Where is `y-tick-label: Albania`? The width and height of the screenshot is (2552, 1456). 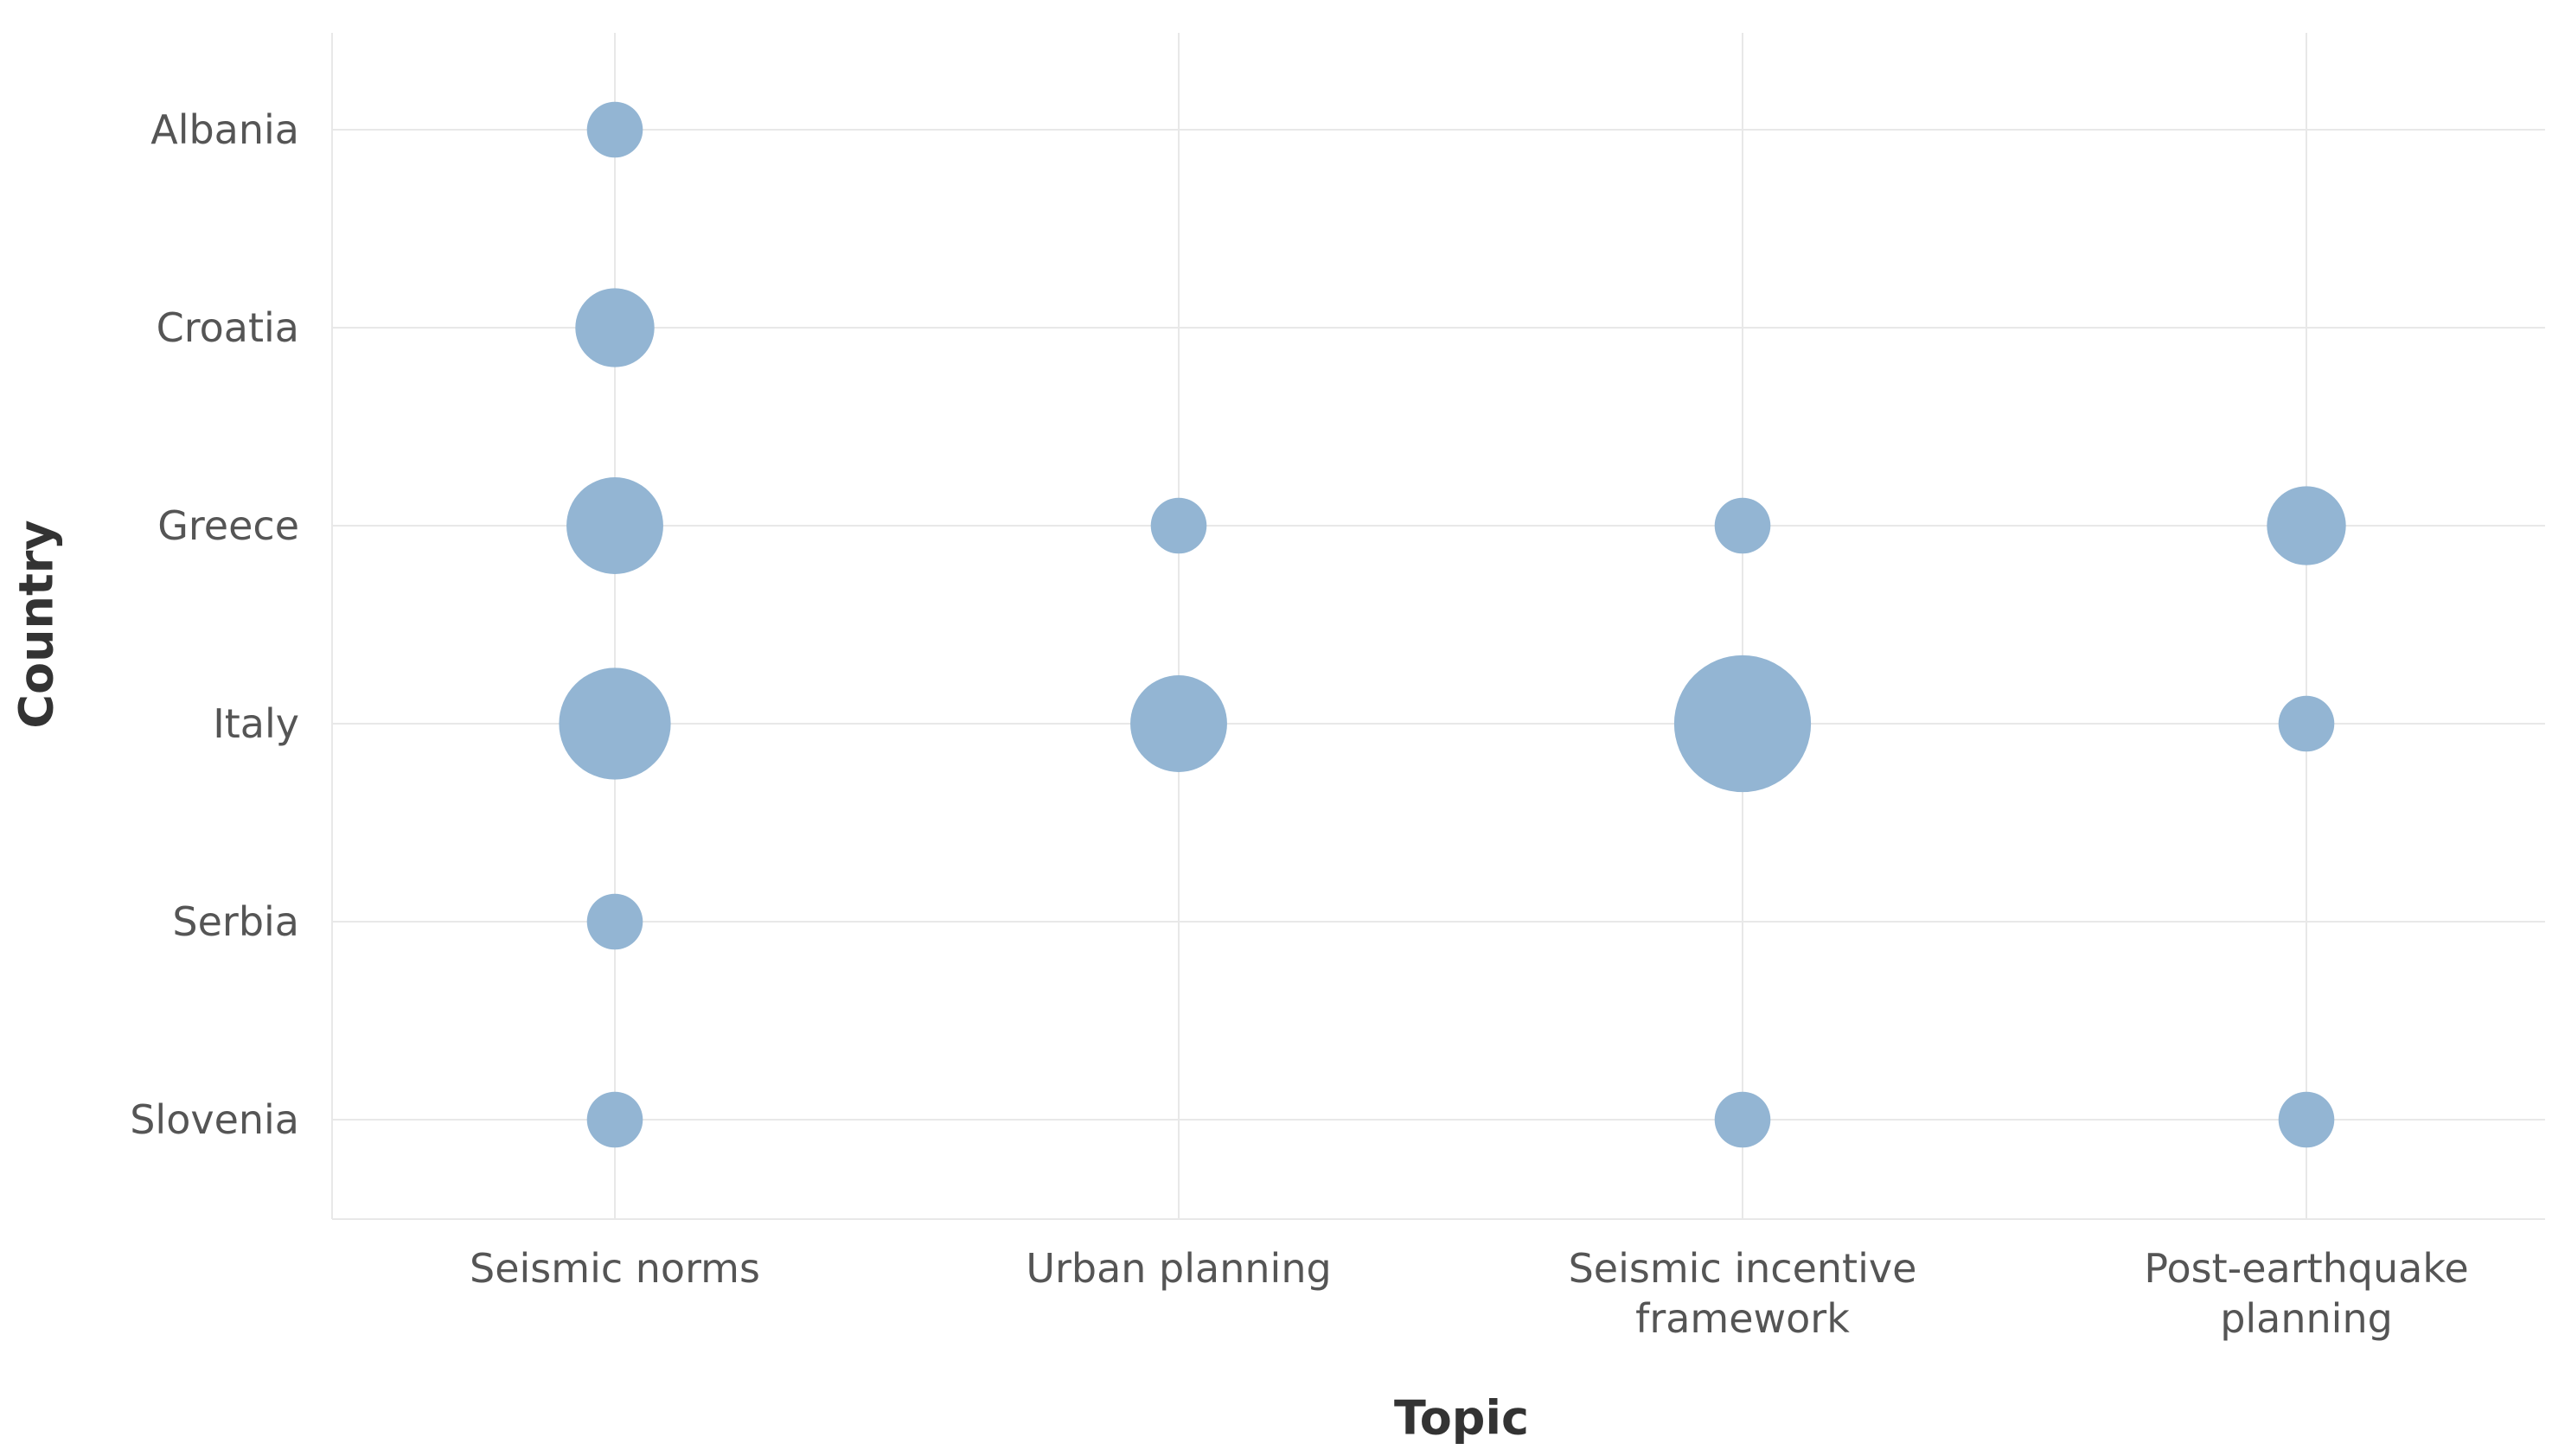
y-tick-label: Albania is located at coordinates (224, 129).